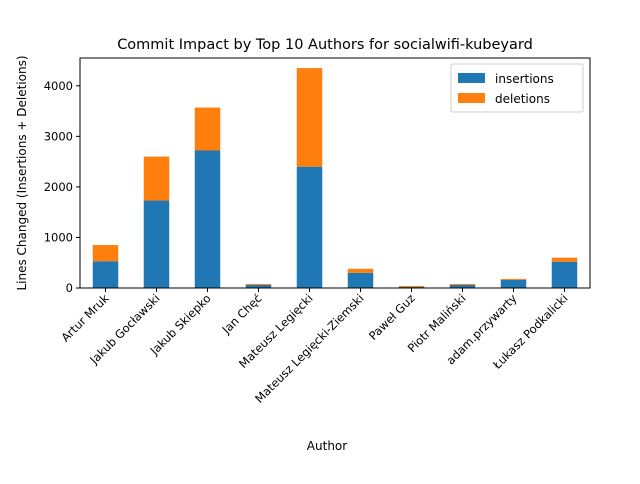  I want to click on legend-label-insertions: insertions, so click(524, 79).